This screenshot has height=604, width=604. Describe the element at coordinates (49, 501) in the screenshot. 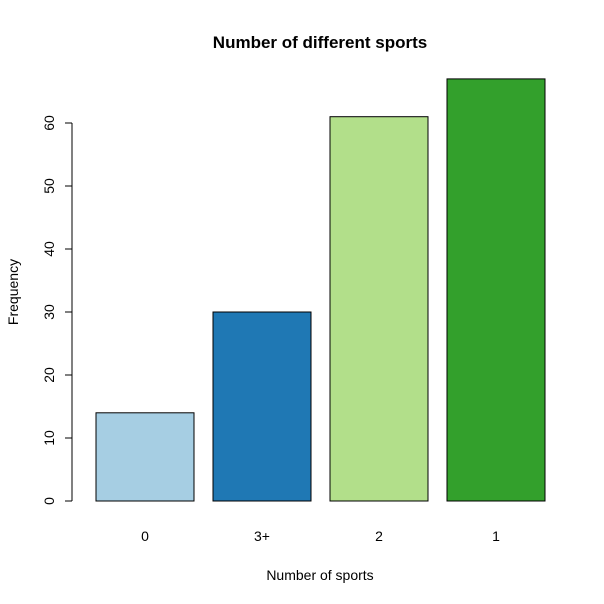

I see `y-tick-label: 0` at that location.